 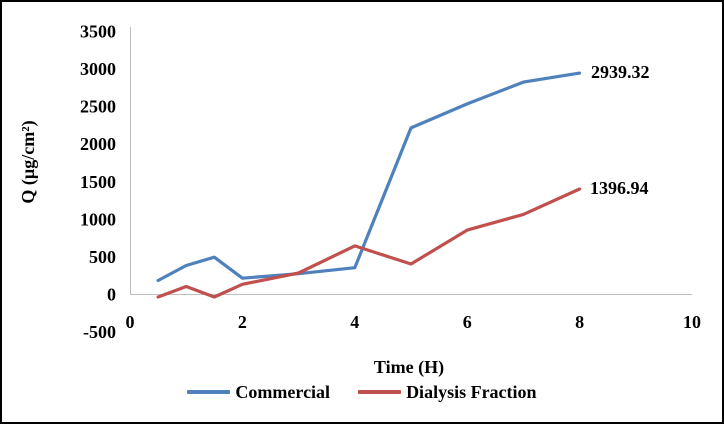 I want to click on x-axis-tick-label: 8, so click(x=579, y=322).